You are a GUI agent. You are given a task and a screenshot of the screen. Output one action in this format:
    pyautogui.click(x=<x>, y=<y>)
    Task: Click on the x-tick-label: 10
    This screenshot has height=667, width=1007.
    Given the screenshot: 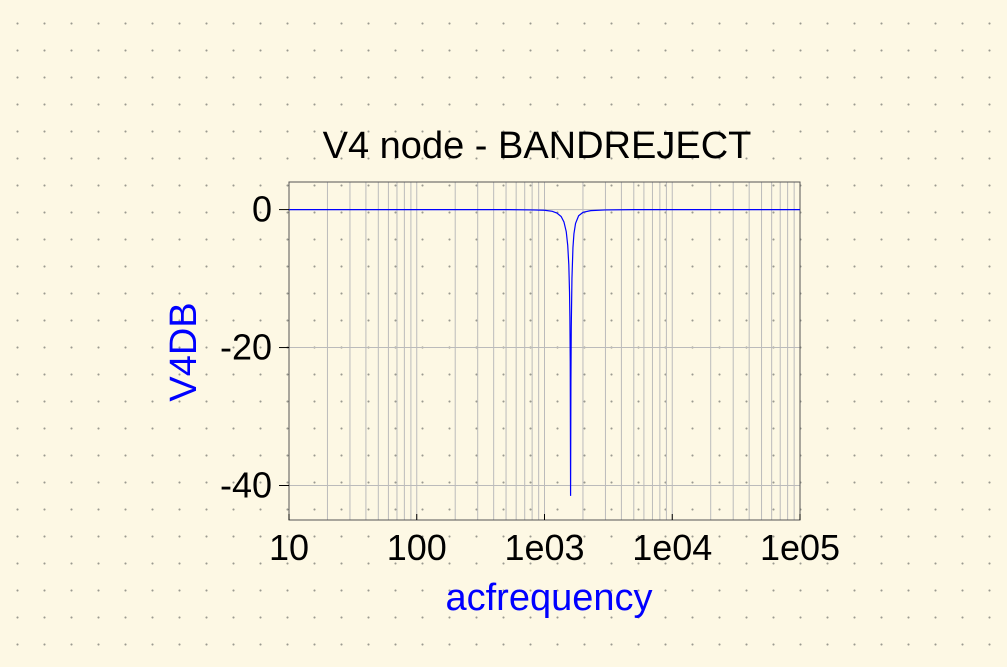 What is the action you would take?
    pyautogui.click(x=289, y=547)
    